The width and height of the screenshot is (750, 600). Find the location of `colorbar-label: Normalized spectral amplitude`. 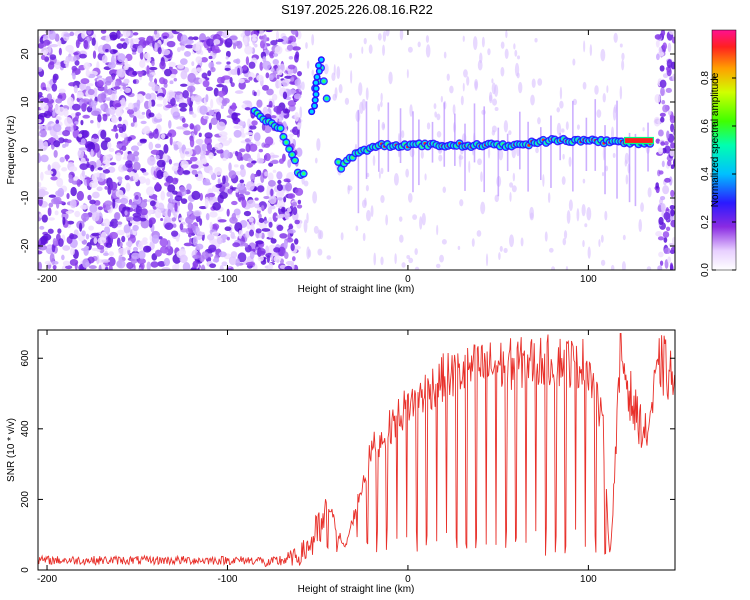

colorbar-label: Normalized spectral amplitude is located at coordinates (715, 139).